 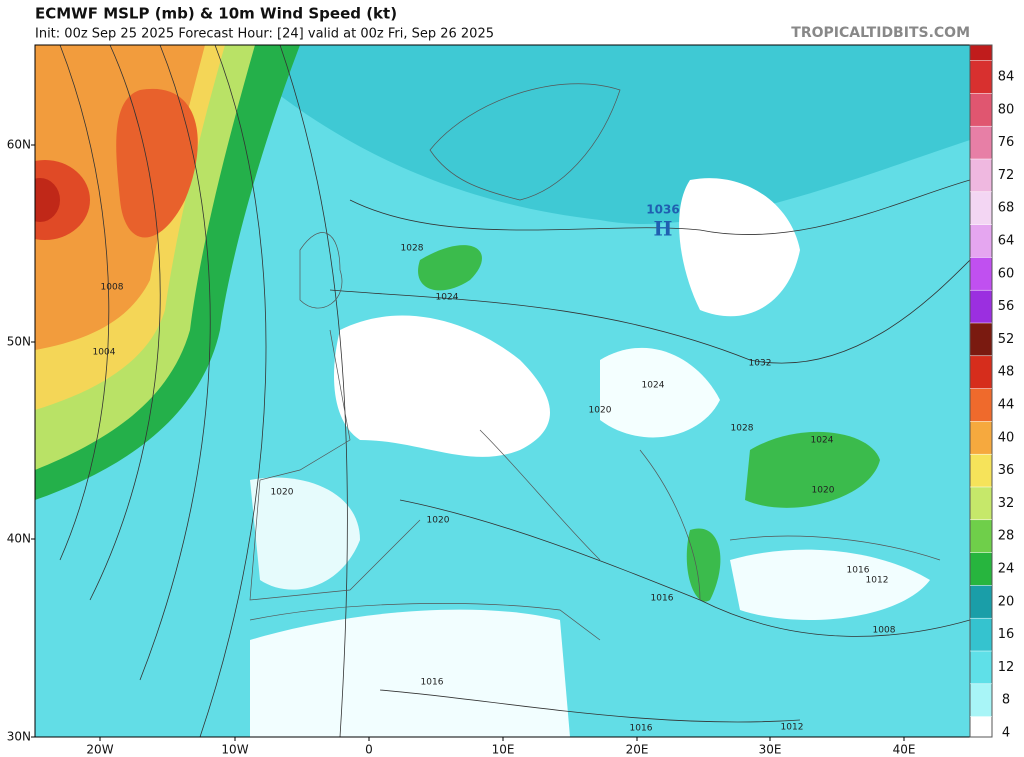 I want to click on high-symbol: H, so click(x=663, y=229).